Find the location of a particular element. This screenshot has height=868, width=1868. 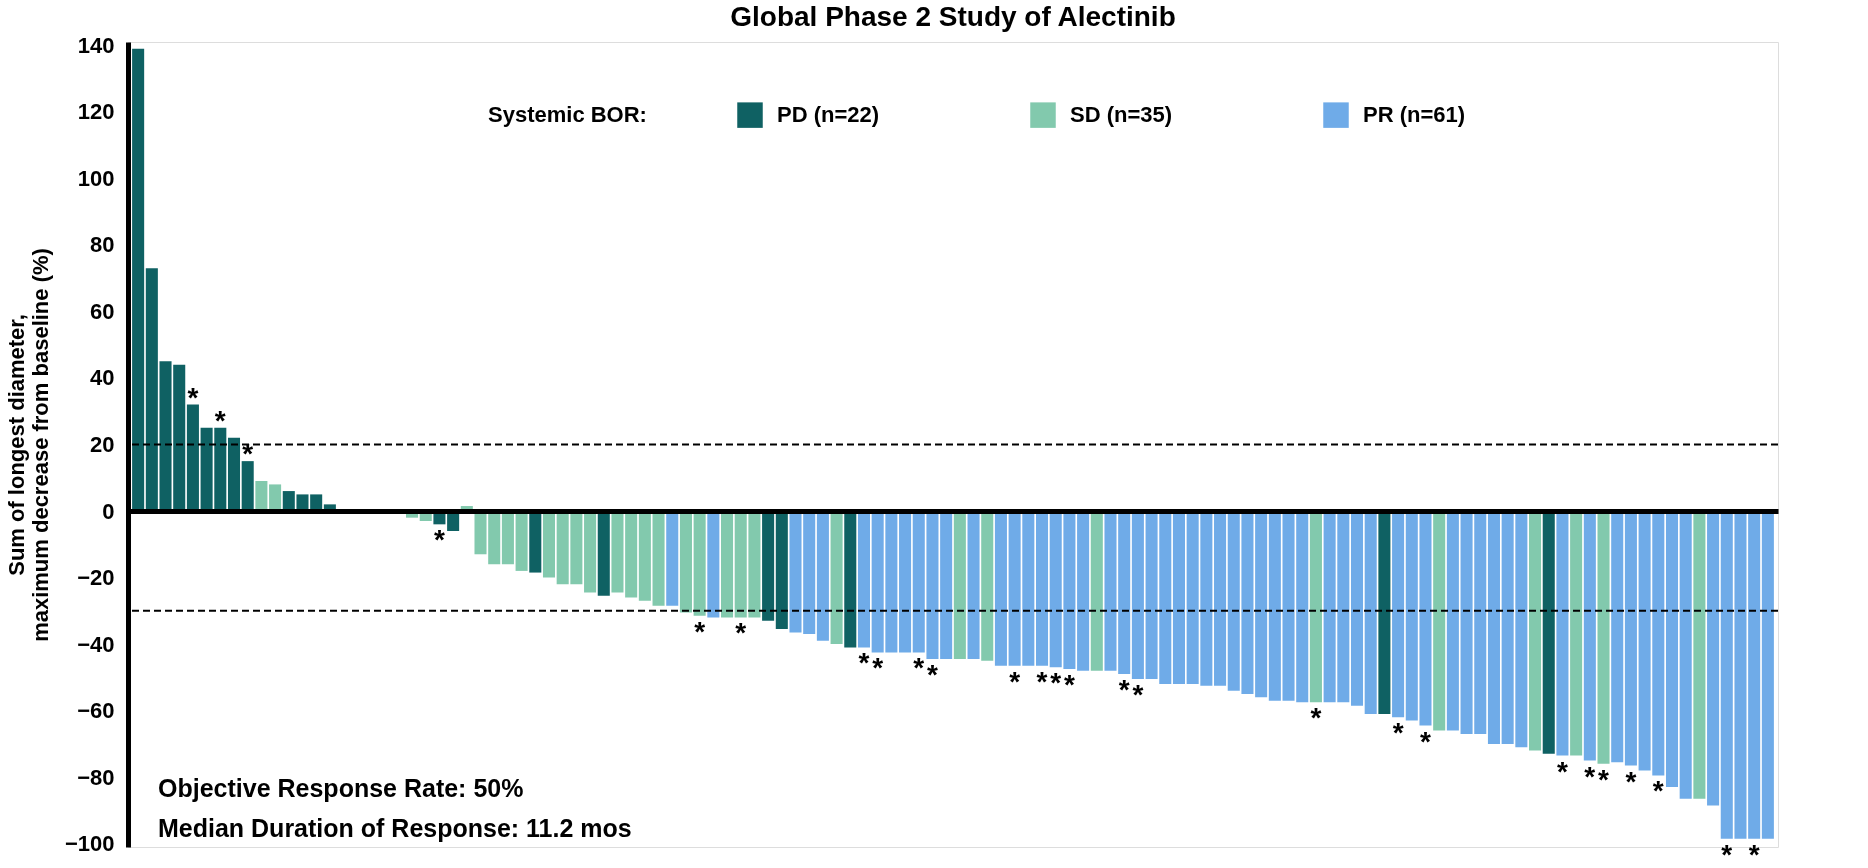

annotation: Objective Response Rate: 50% is located at coordinates (341, 788).